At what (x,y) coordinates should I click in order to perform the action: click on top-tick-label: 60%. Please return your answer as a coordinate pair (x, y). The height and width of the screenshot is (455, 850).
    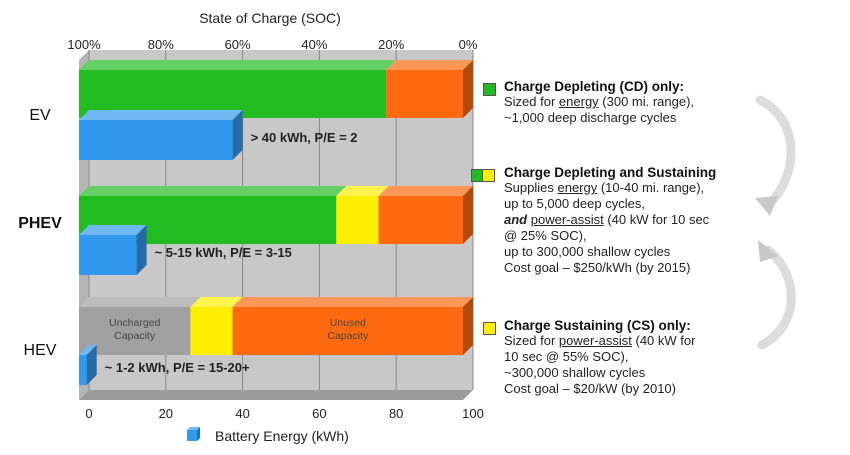
    Looking at the image, I should click on (238, 44).